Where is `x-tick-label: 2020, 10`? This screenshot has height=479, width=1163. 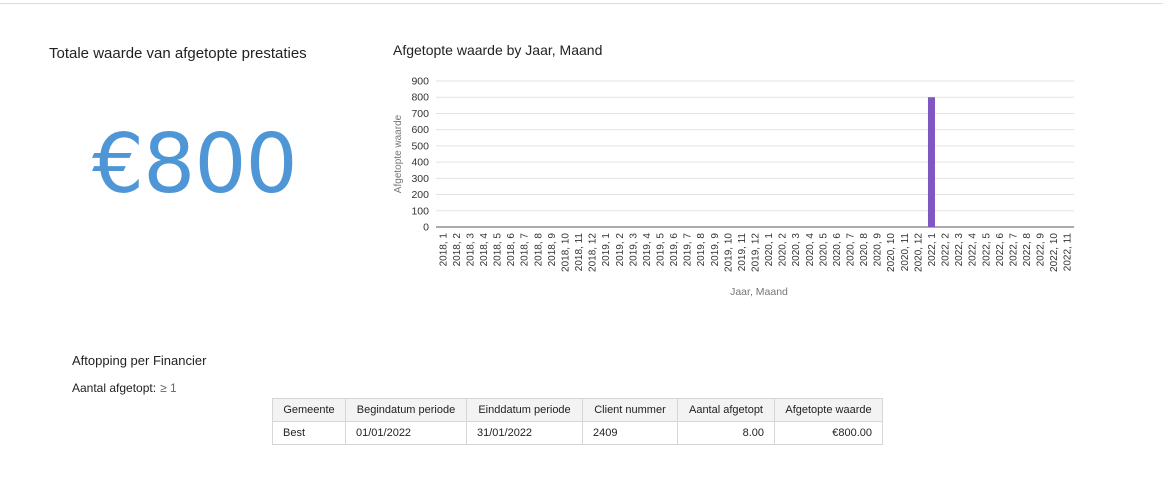
x-tick-label: 2020, 10 is located at coordinates (891, 252).